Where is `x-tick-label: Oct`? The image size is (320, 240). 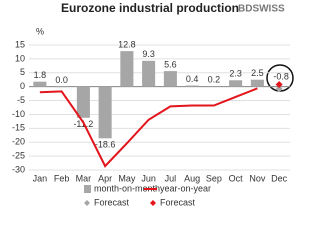
x-tick-label: Oct is located at coordinates (236, 178).